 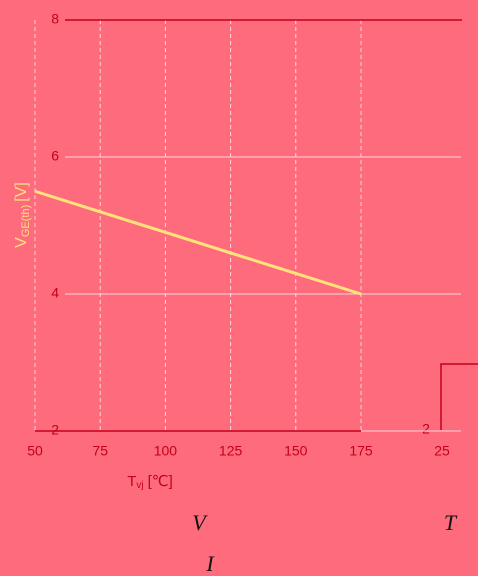 What do you see at coordinates (21, 192) in the screenshot?
I see `y-label-unit: [V]` at bounding box center [21, 192].